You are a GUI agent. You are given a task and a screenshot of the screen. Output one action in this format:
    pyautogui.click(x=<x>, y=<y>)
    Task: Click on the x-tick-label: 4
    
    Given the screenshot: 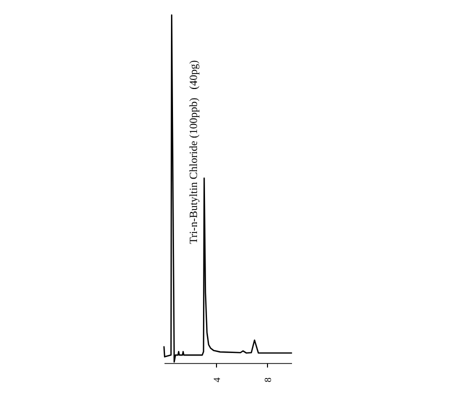 What is the action you would take?
    pyautogui.click(x=217, y=379)
    